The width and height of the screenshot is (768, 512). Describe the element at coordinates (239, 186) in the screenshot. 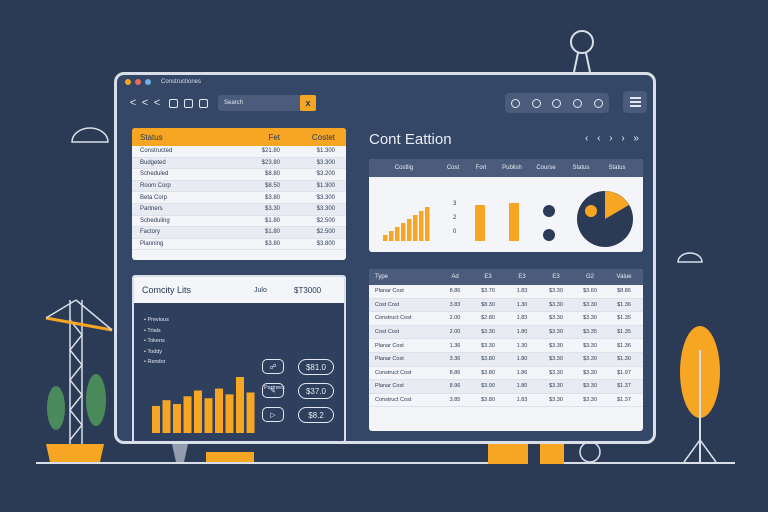

I see `table-row: Room Corp $8.50 $1.300` at that location.